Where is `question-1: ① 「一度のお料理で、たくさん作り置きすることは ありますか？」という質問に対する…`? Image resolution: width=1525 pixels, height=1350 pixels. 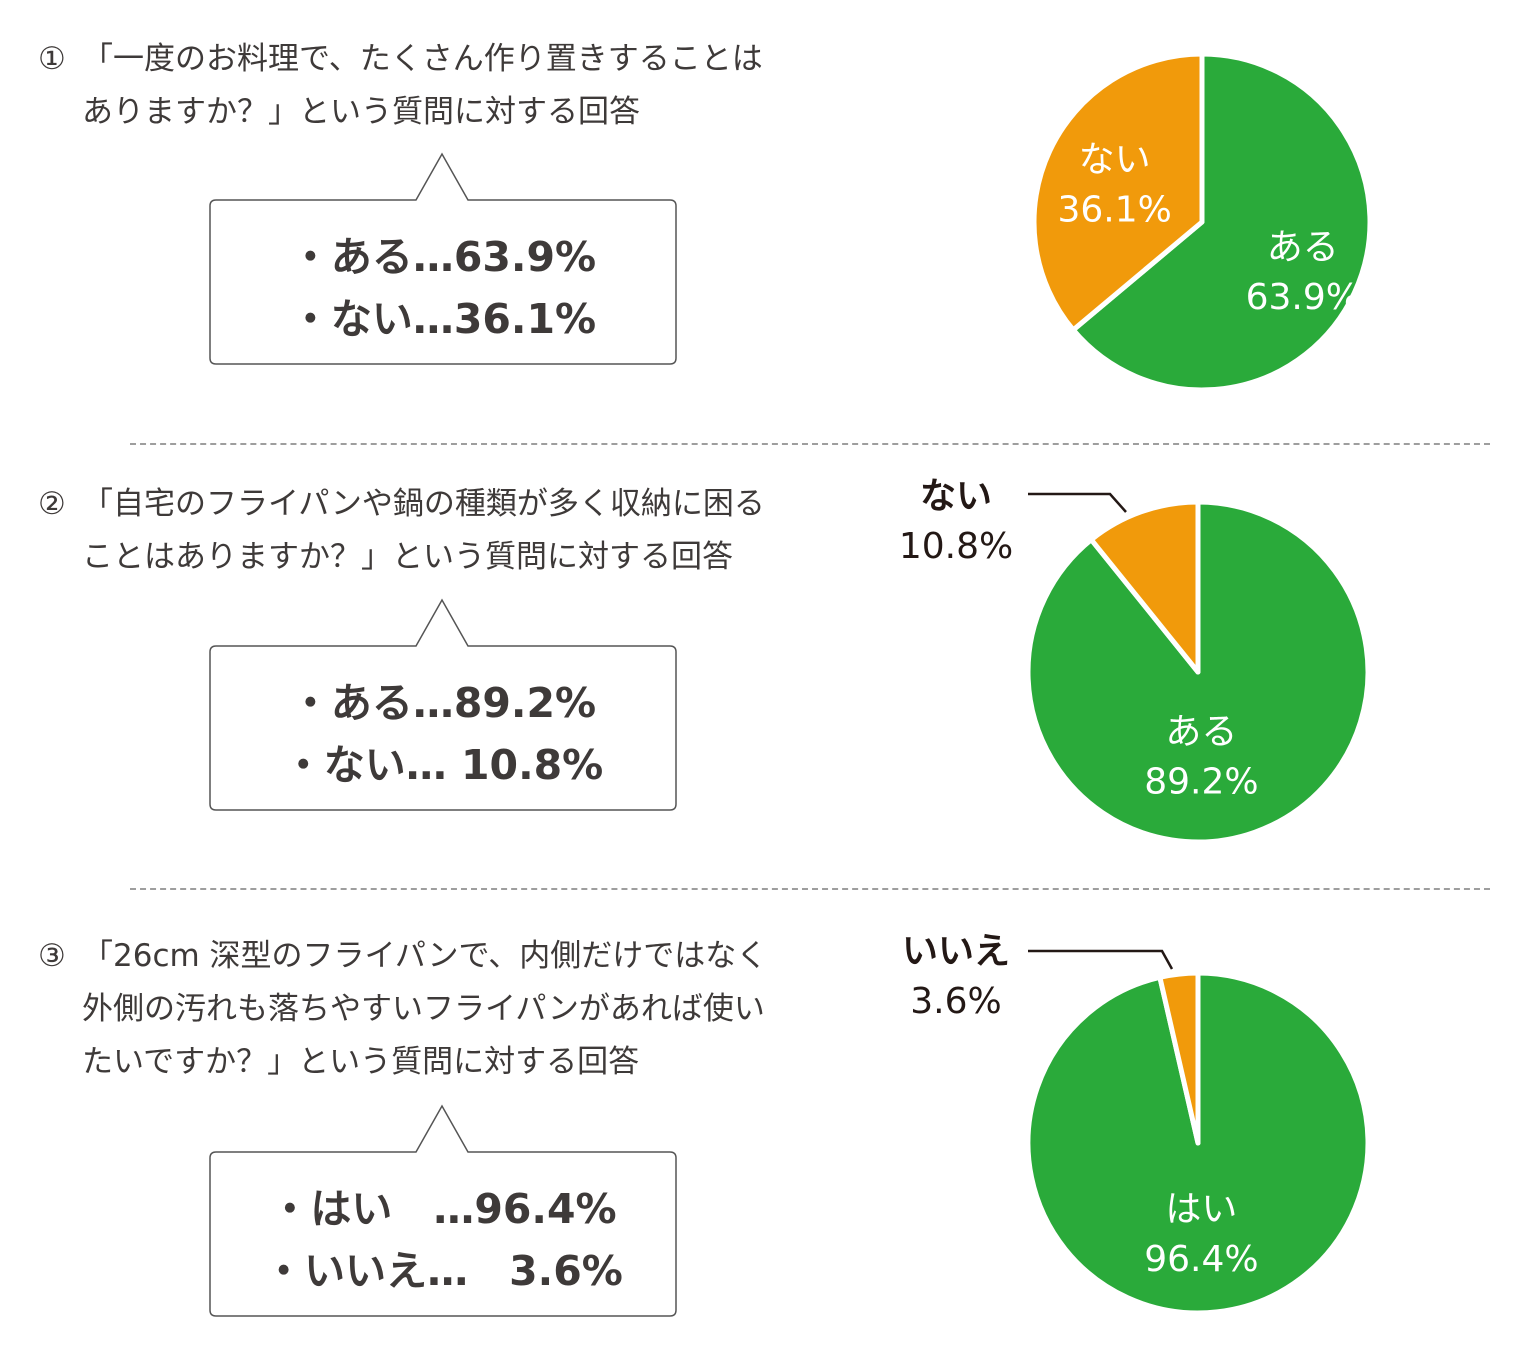 question-1: ① 「一度のお料理で、たくさん作り置きすることは ありますか？」という質問に対する… is located at coordinates (428, 86).